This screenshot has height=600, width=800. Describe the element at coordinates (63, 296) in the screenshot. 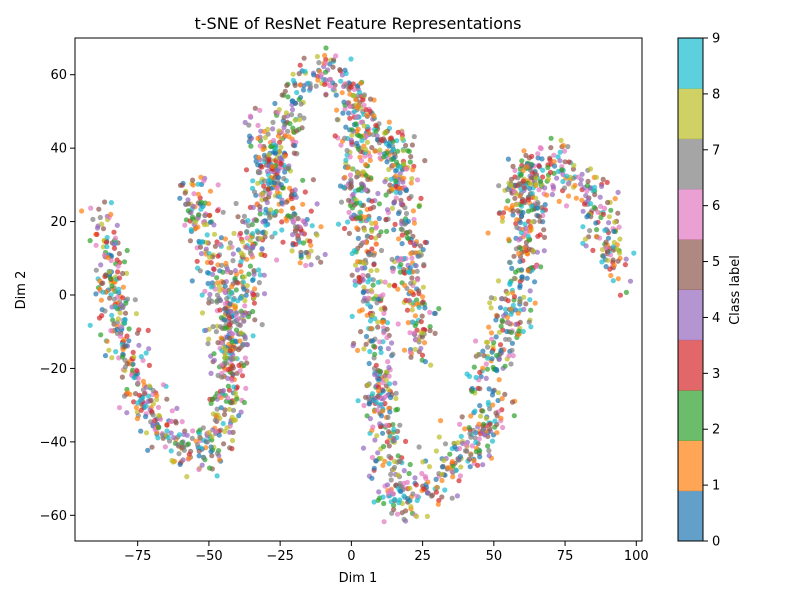

I see `y-tick-label: 0` at that location.